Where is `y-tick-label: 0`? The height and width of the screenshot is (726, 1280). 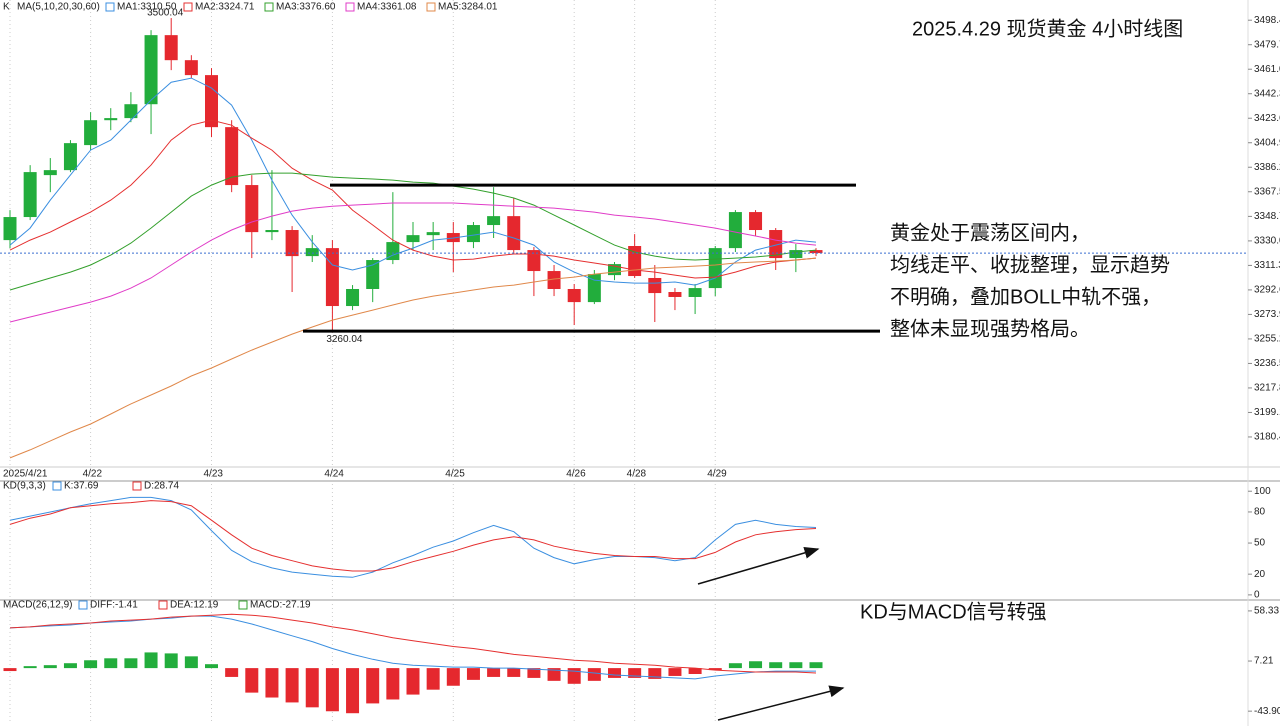 y-tick-label: 0 is located at coordinates (1257, 595).